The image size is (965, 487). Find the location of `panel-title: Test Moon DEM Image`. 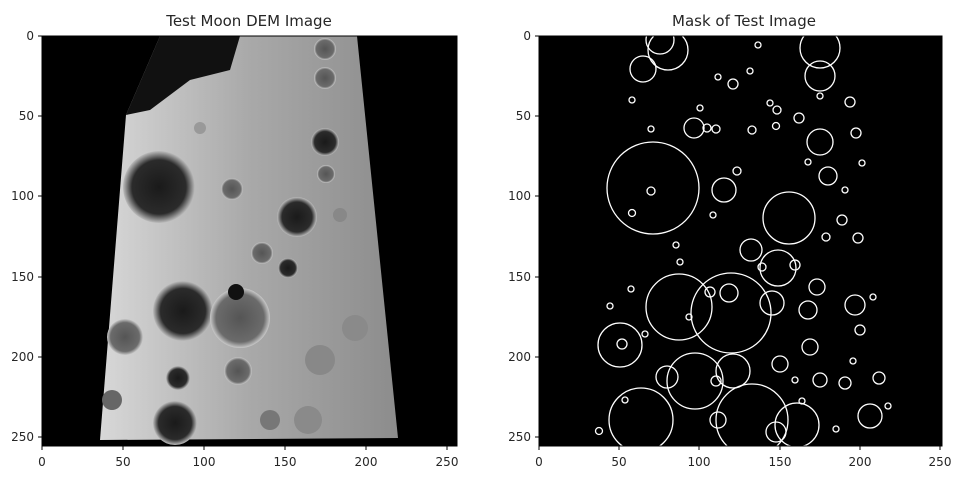

panel-title: Test Moon DEM Image is located at coordinates (248, 21).